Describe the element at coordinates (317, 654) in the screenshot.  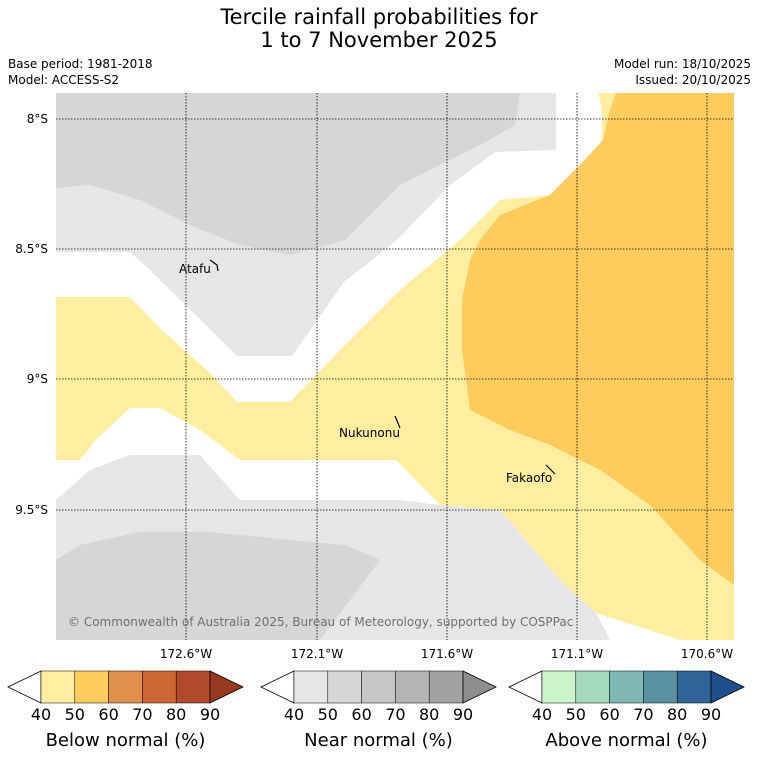
I see `lon-label-172-1w: 172.1°W` at that location.